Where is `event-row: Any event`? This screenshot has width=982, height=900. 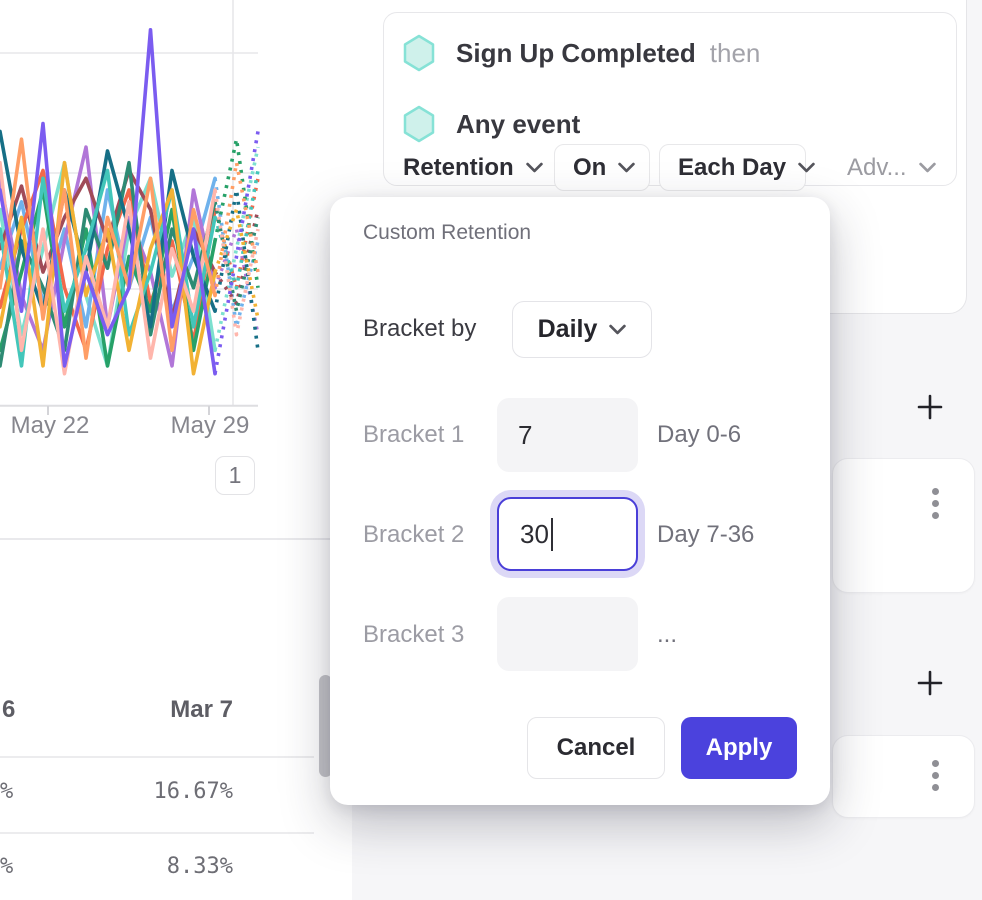 event-row: Any event is located at coordinates (491, 124).